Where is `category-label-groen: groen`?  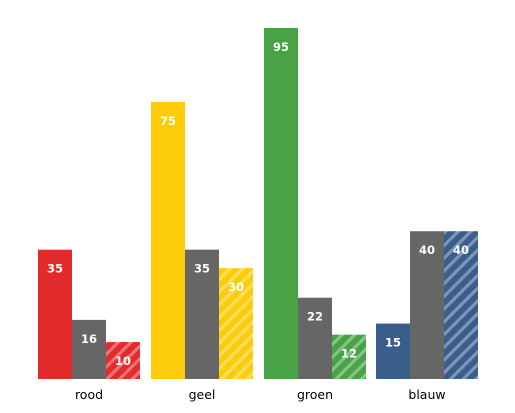
category-label-groen: groen is located at coordinates (315, 394).